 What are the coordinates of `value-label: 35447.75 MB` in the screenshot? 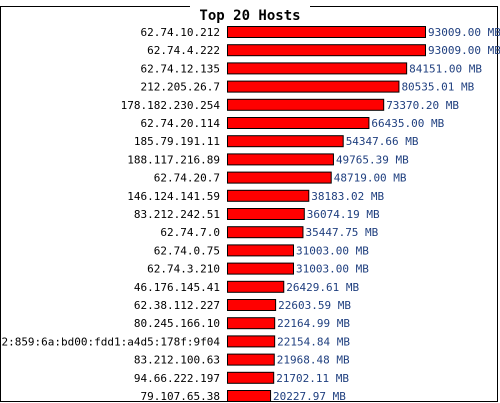 It's located at (341, 232).